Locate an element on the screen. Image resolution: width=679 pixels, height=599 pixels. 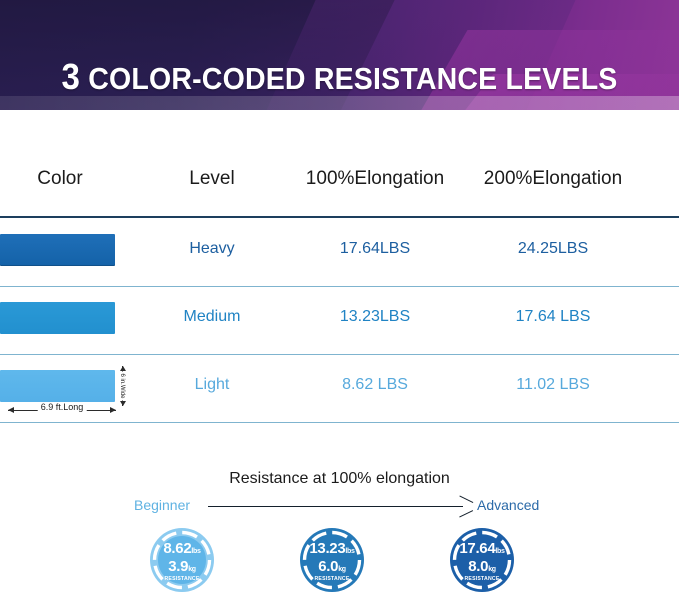
progression-axis: Beginner Advanced is located at coordinates (339, 507).